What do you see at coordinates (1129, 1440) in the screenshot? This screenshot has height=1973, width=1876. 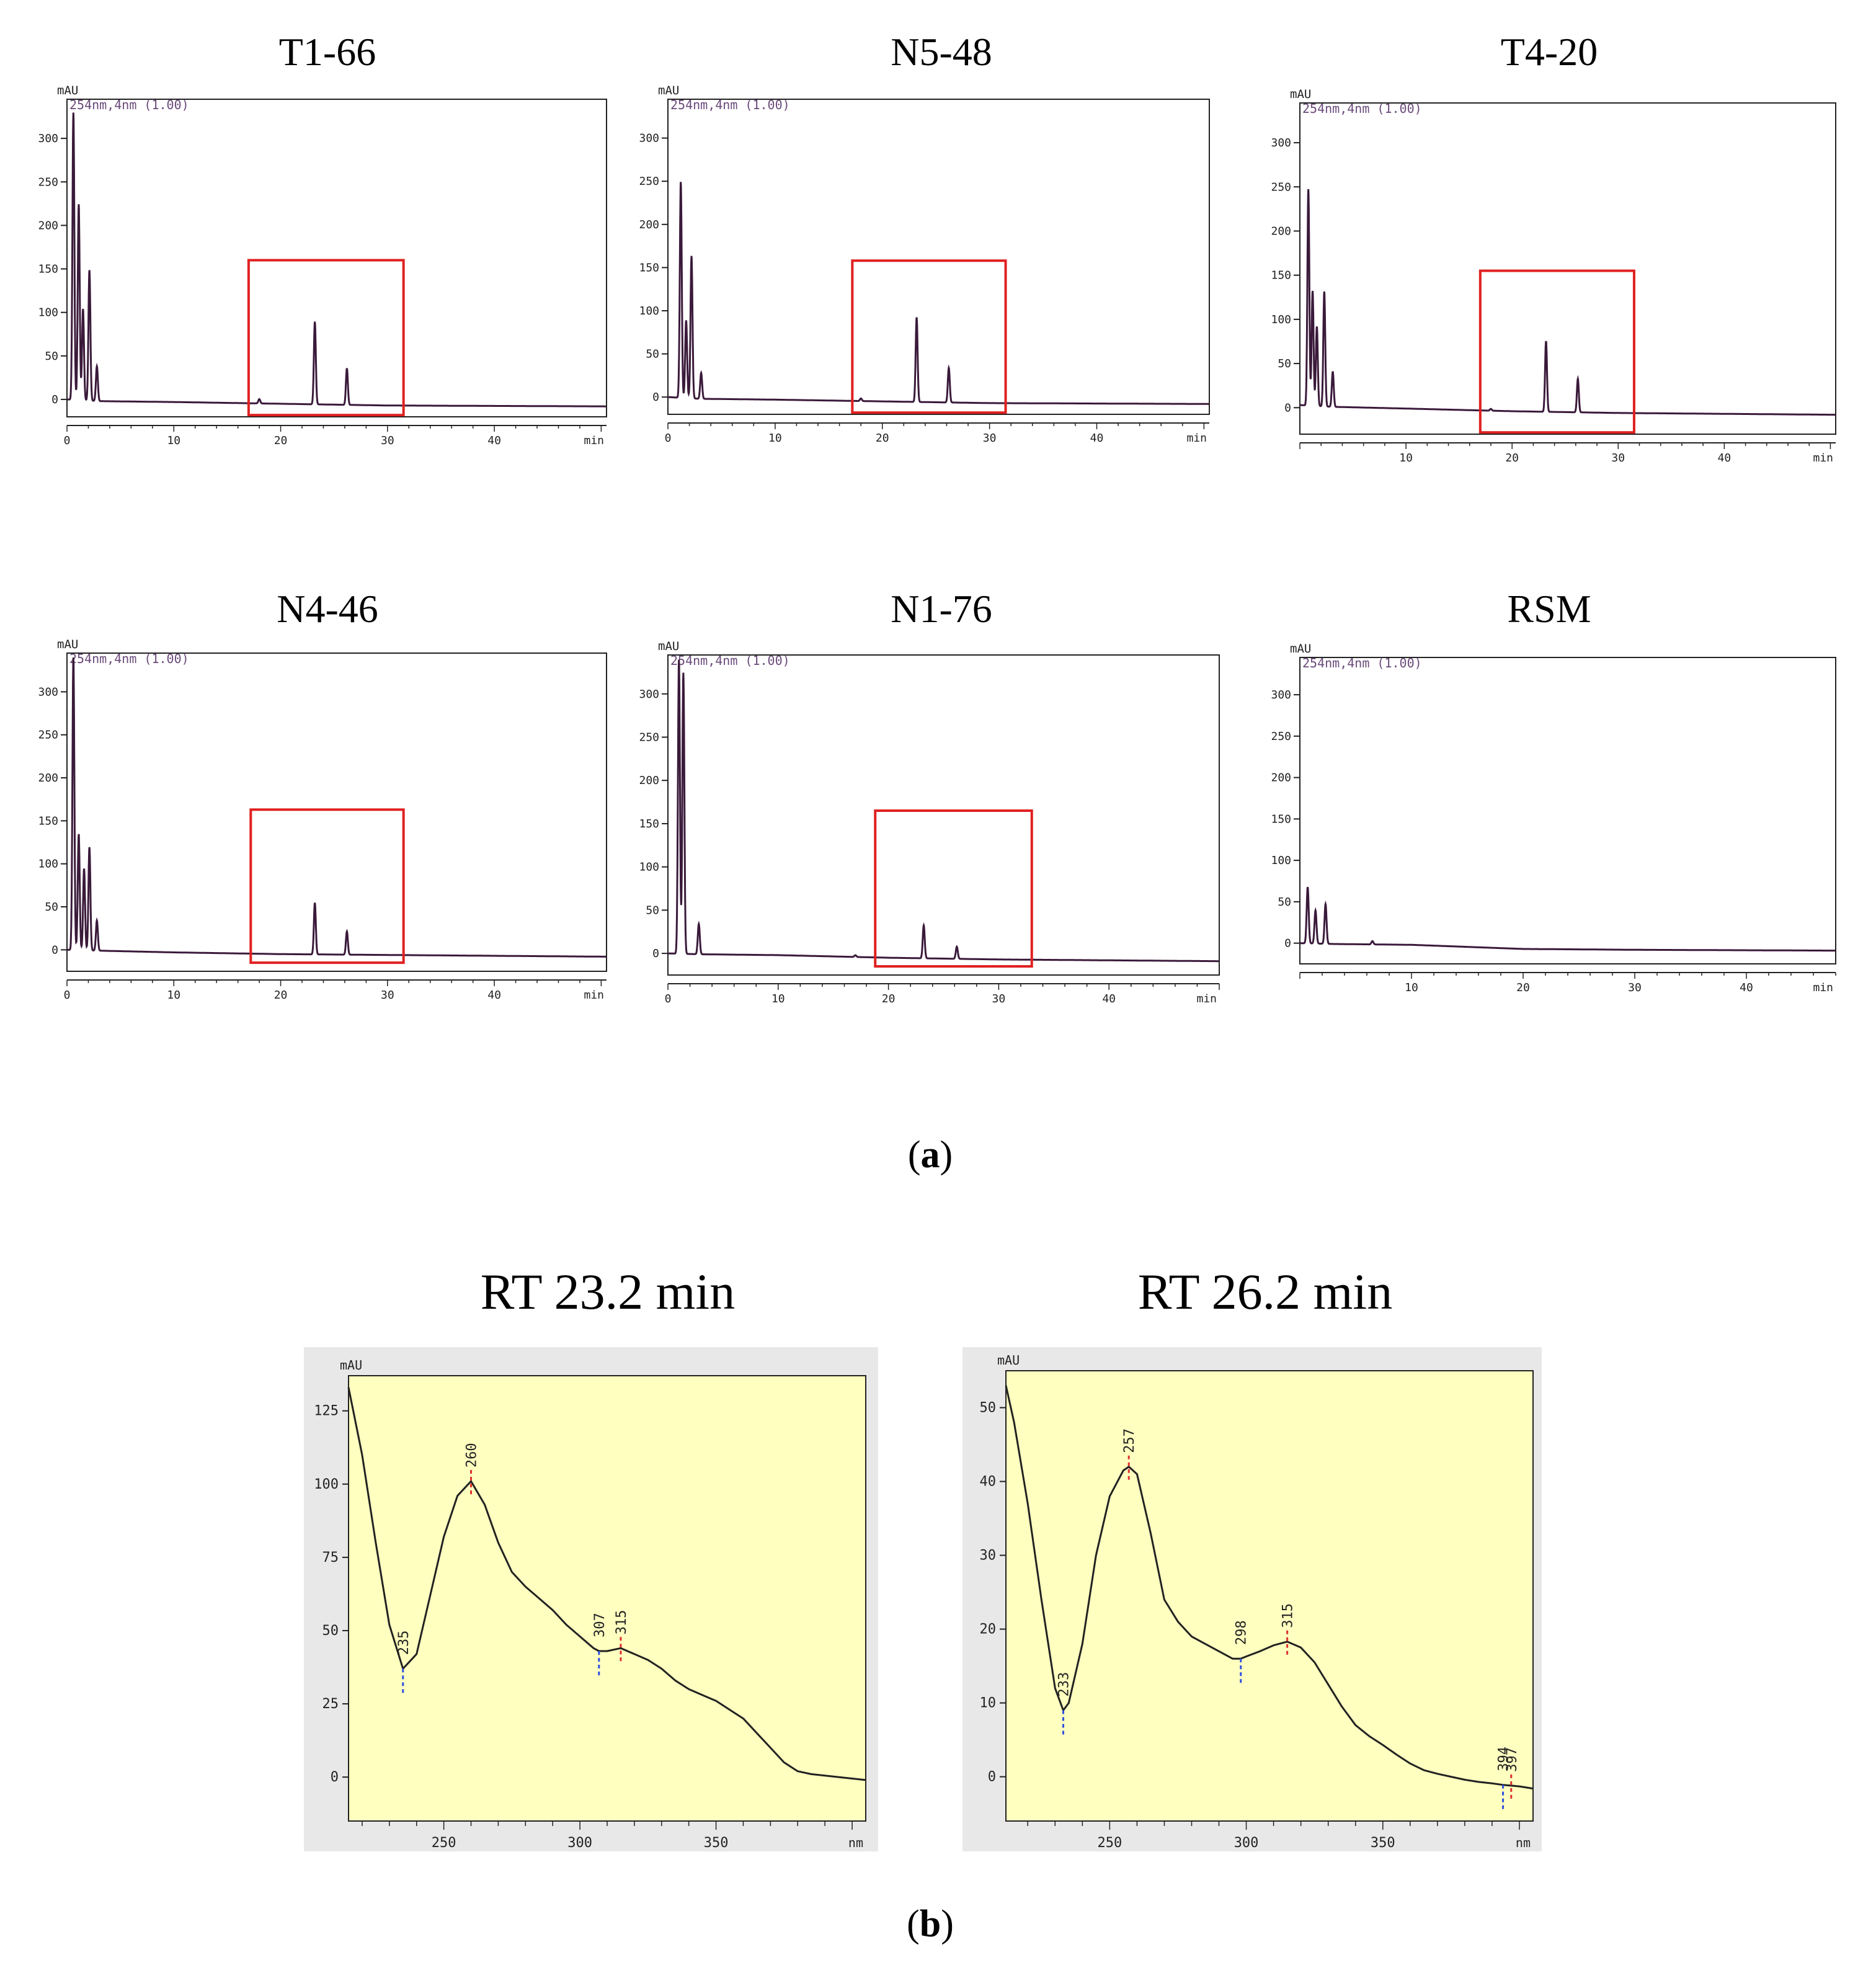 I see `wavelength-label: 257` at bounding box center [1129, 1440].